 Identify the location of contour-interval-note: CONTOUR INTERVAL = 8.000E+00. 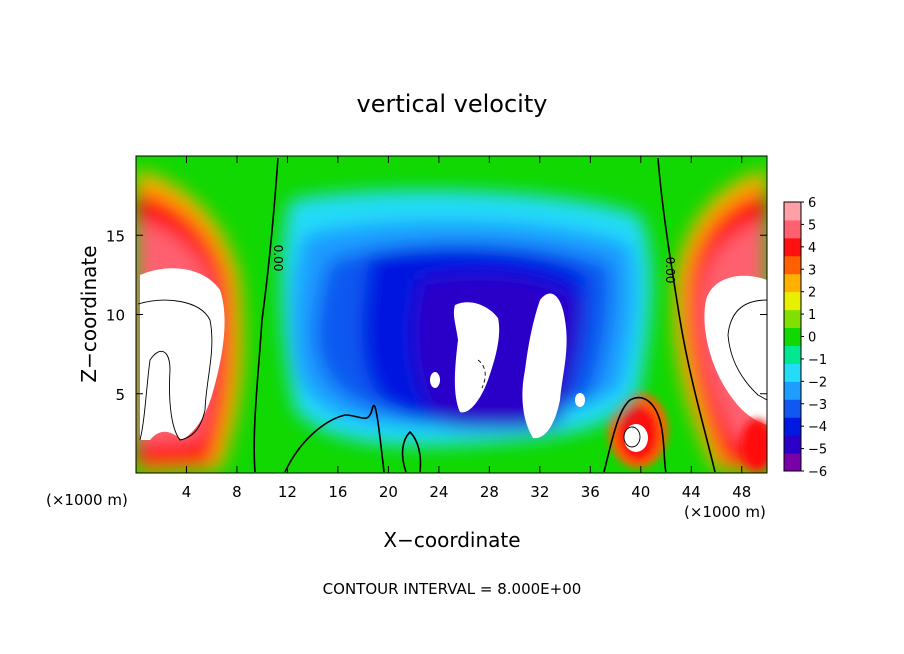
(452, 589).